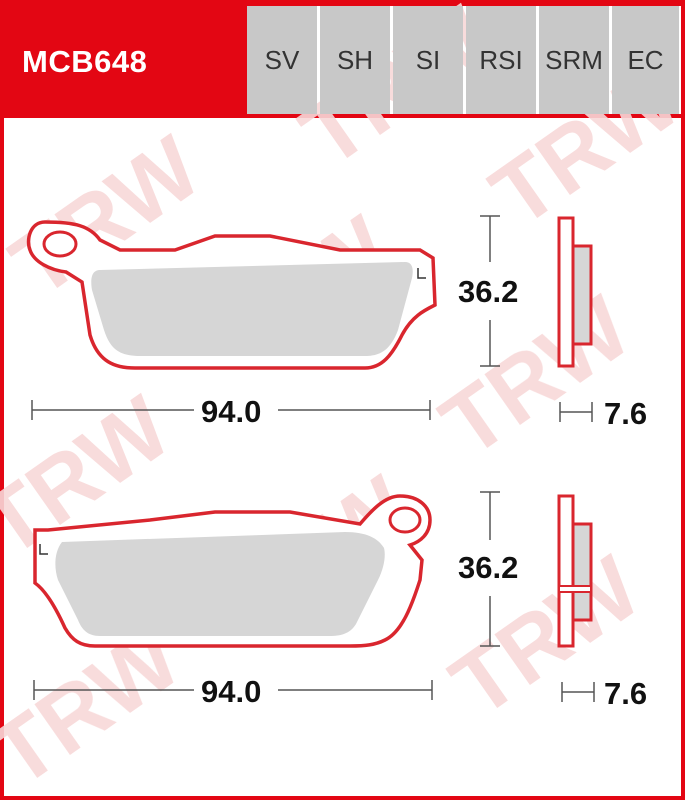 The width and height of the screenshot is (685, 800). I want to click on pad-bottom-length-label: 94.0, so click(231, 691).